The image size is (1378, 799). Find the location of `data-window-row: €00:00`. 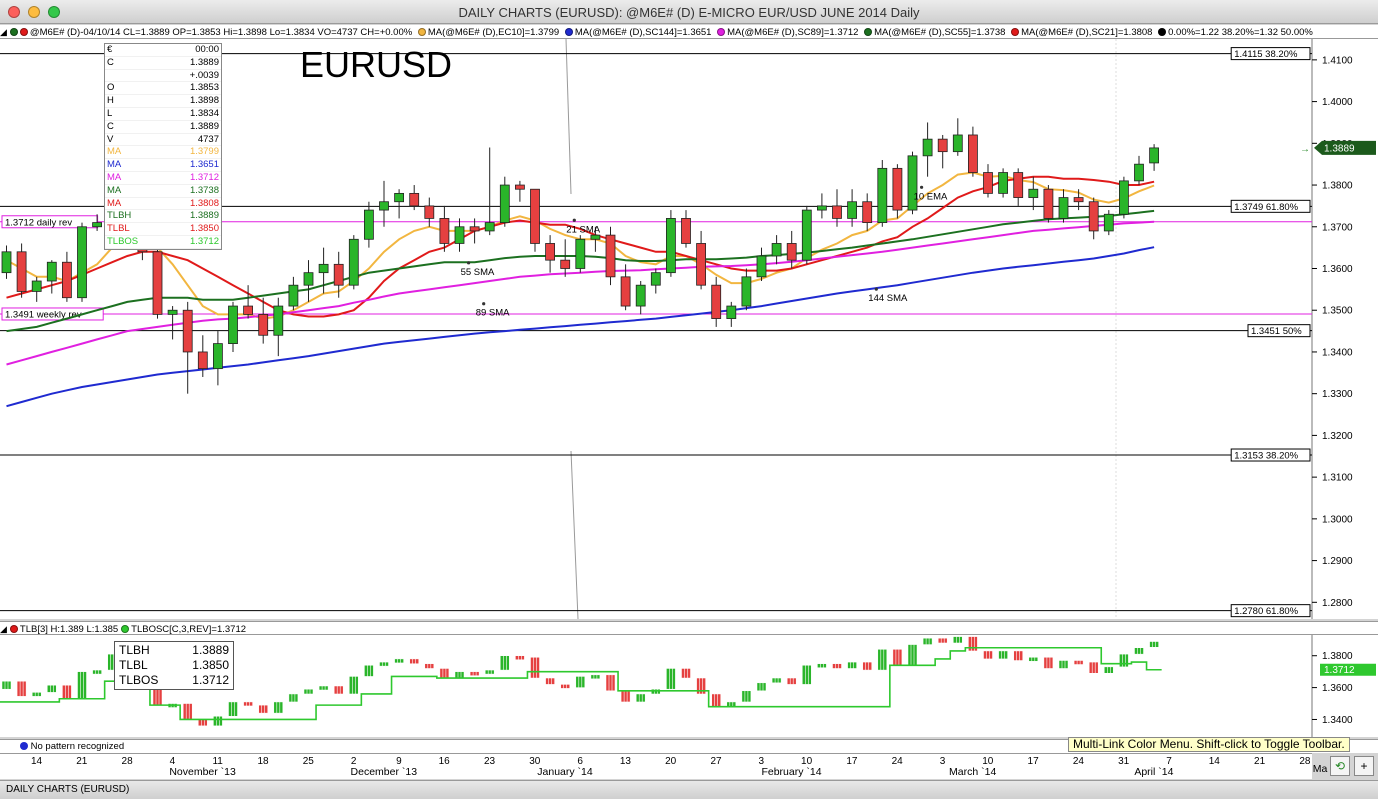

data-window-row: €00:00 is located at coordinates (163, 50).